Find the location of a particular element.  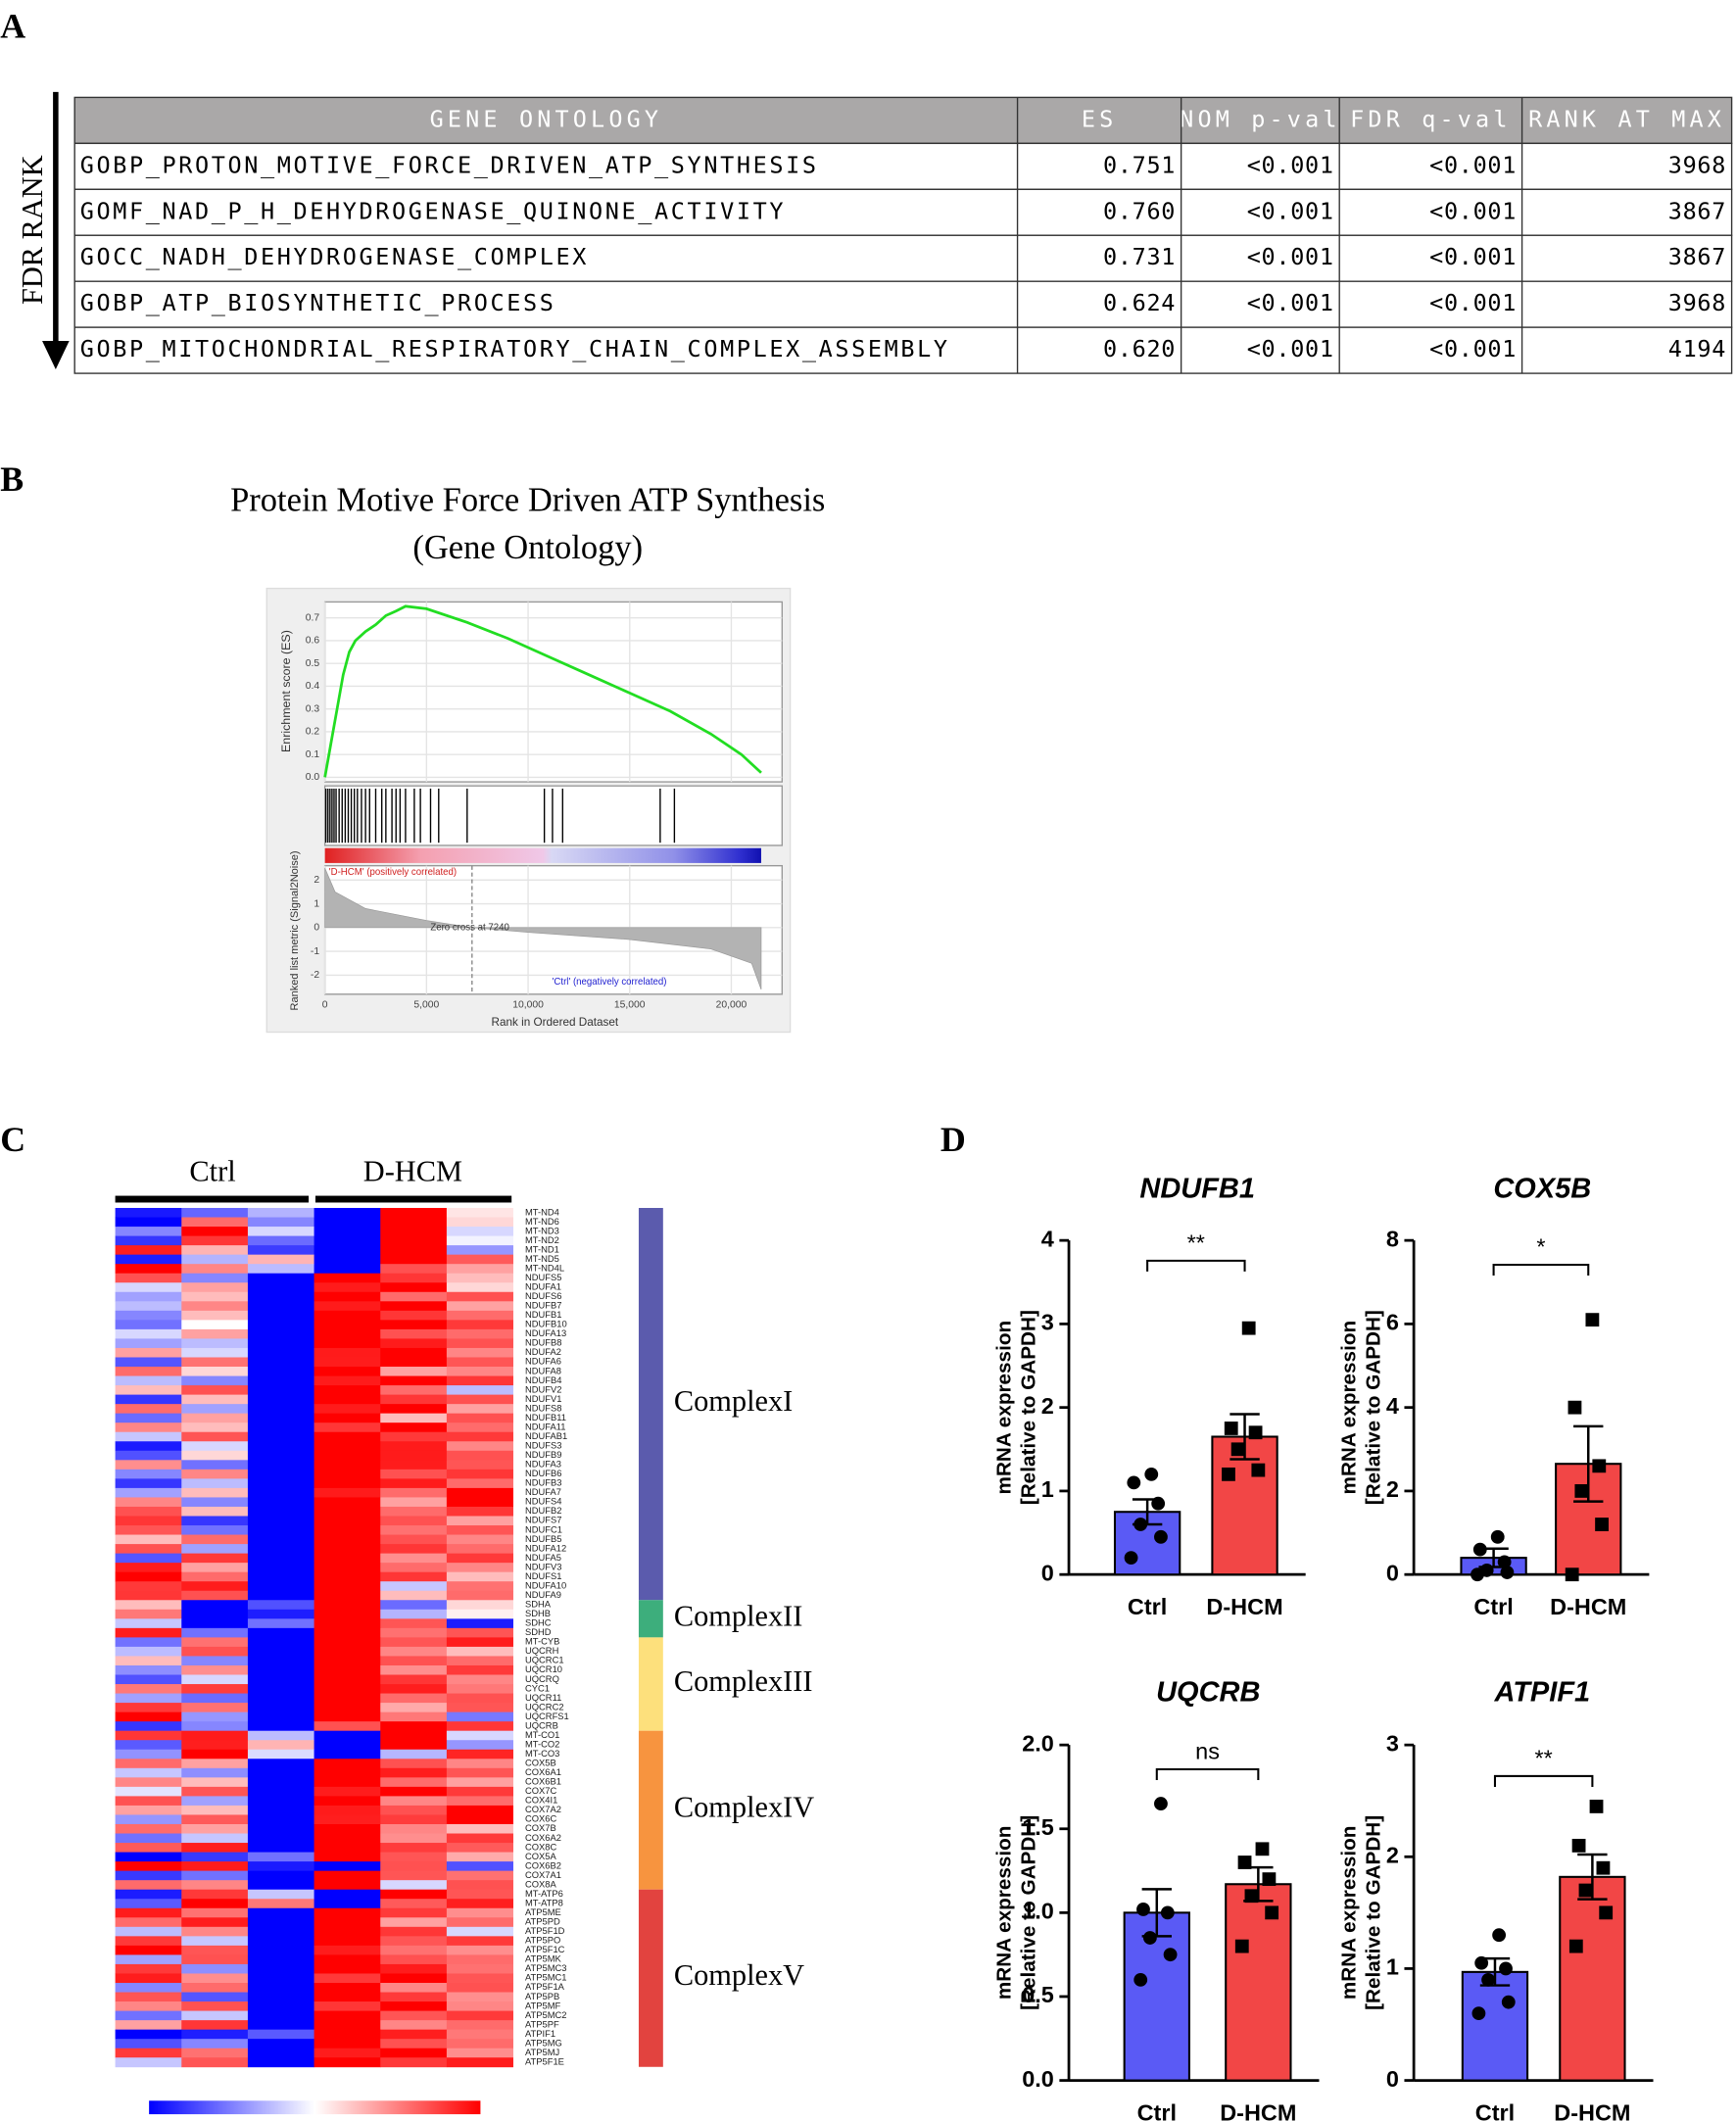

y-axis-label: mRNA expression is located at coordinates (1005, 1913).